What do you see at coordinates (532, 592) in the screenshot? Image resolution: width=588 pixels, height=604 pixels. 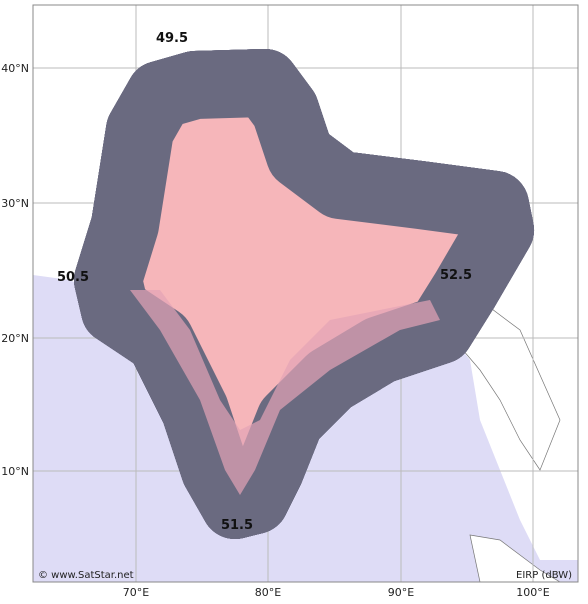 I see `lon-label: 100°E` at bounding box center [532, 592].